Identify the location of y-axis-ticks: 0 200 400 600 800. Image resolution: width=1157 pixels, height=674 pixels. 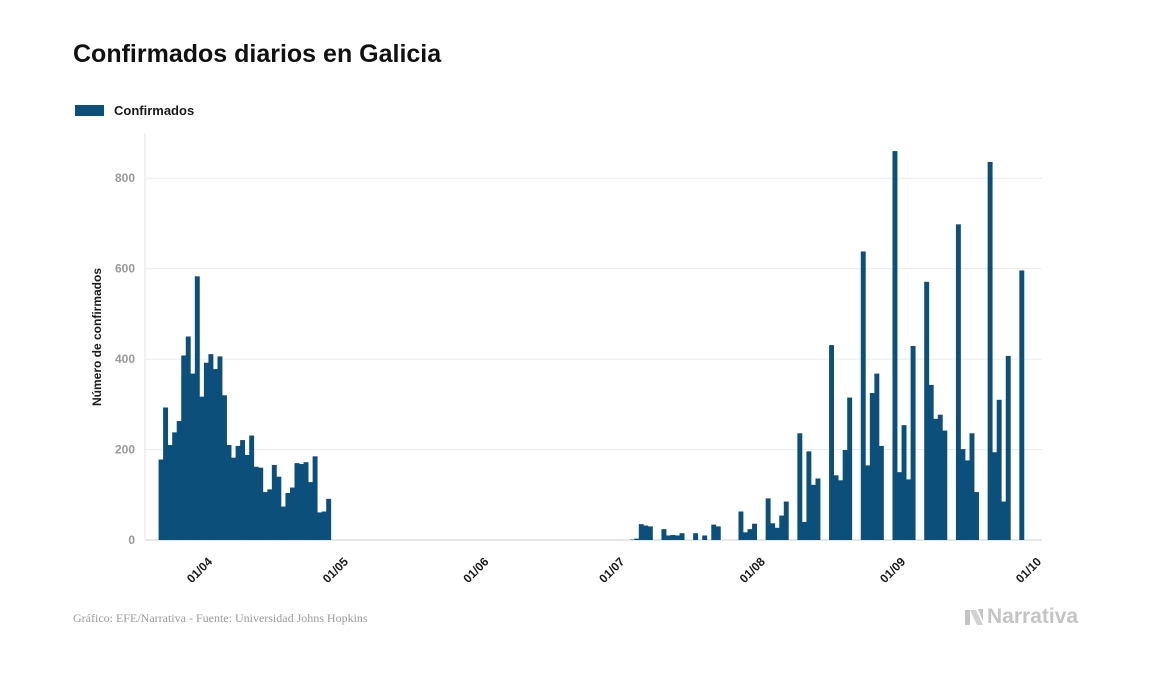
(125, 359).